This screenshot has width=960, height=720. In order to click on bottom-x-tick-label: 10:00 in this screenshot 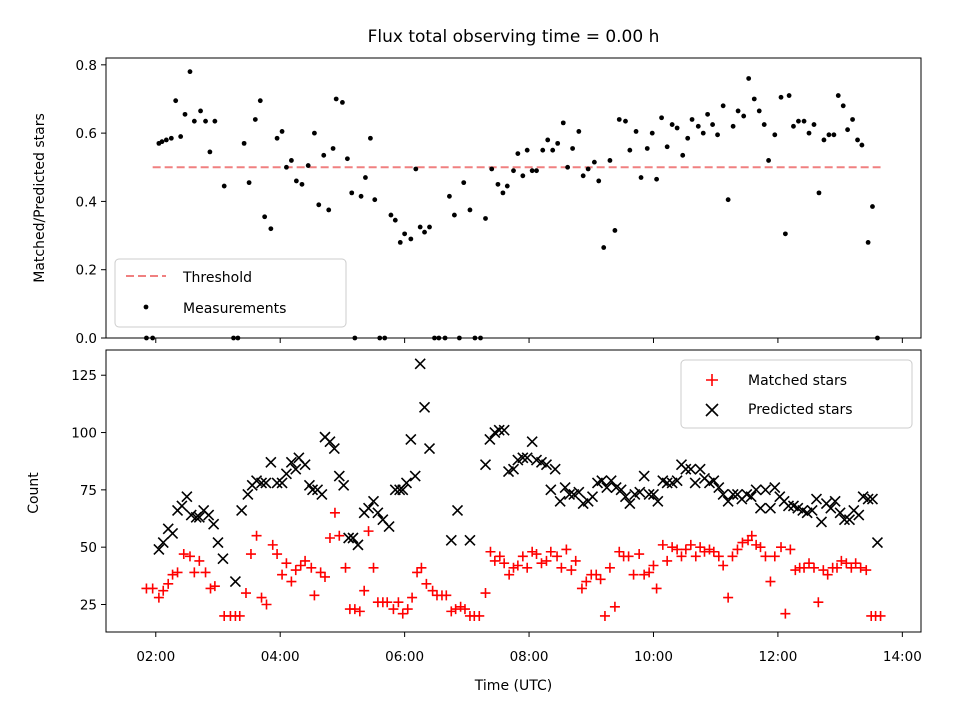, I will do `click(653, 657)`.